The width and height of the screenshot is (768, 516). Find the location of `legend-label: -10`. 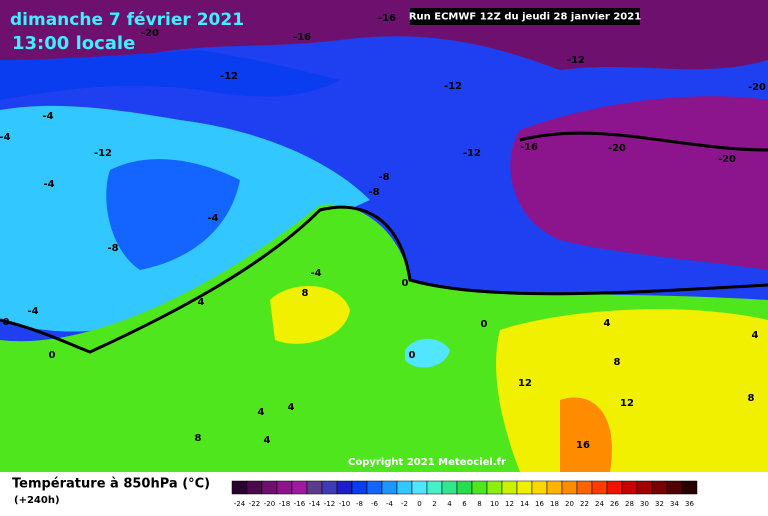

legend-label: -10 is located at coordinates (344, 504).